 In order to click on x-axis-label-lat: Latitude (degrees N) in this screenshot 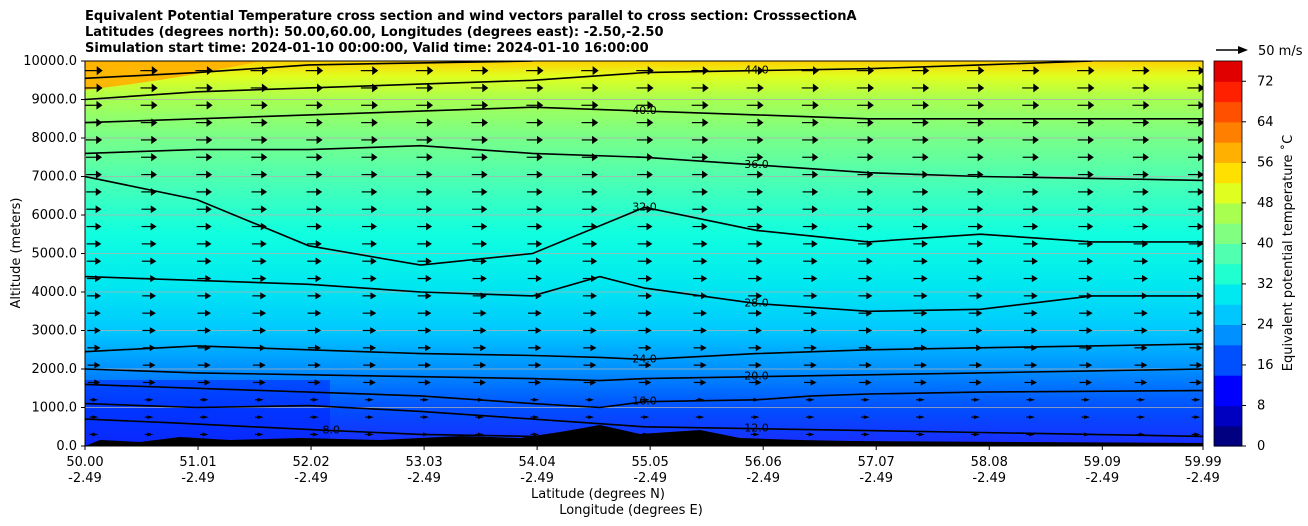, I will do `click(598, 494)`.